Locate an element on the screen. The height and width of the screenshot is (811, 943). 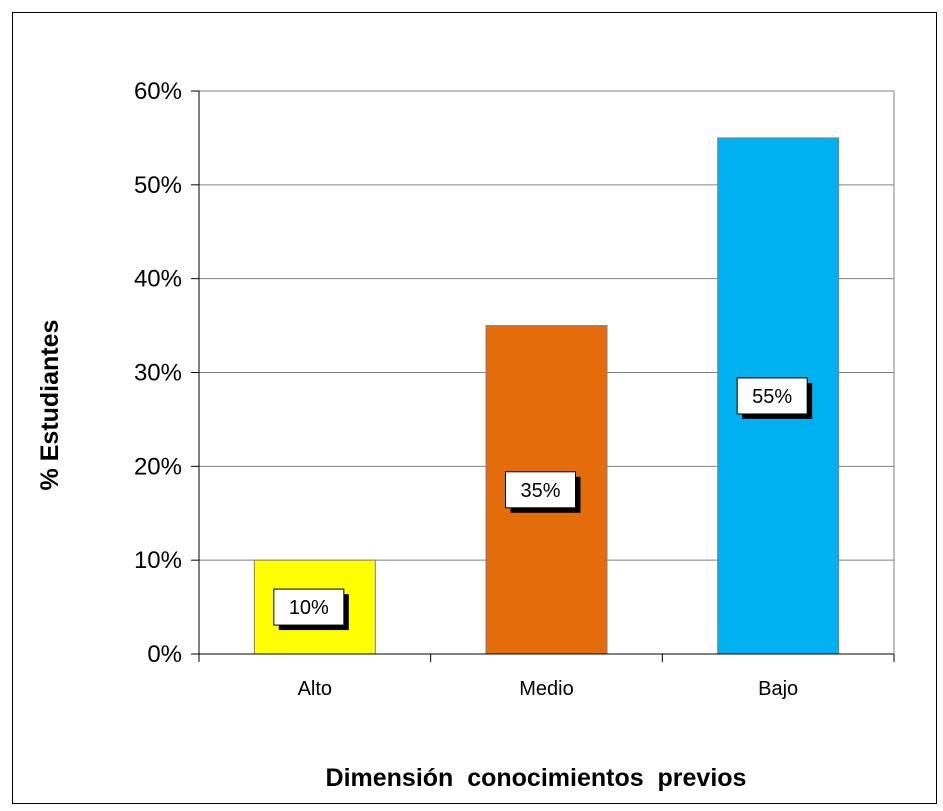
x-tick-label: Medio is located at coordinates (546, 689).